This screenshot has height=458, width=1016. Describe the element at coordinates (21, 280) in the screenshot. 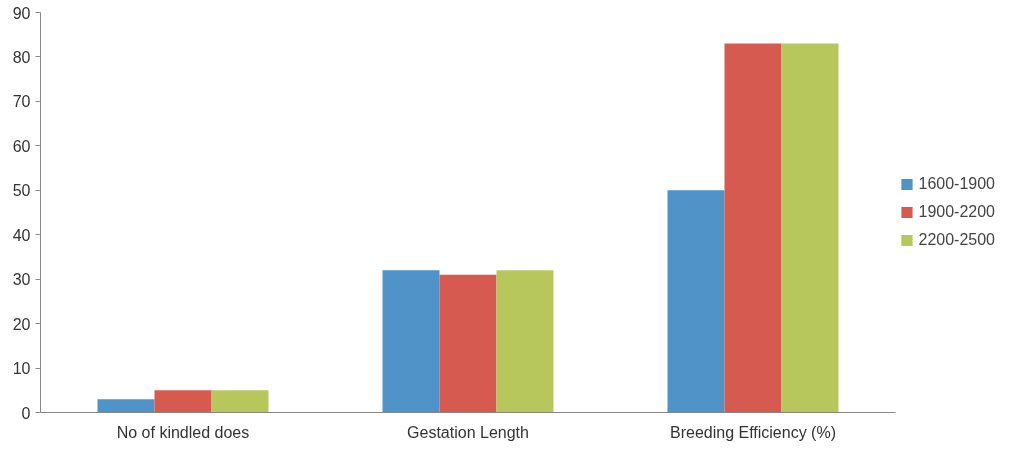

I see `y-tick-label: 30` at that location.